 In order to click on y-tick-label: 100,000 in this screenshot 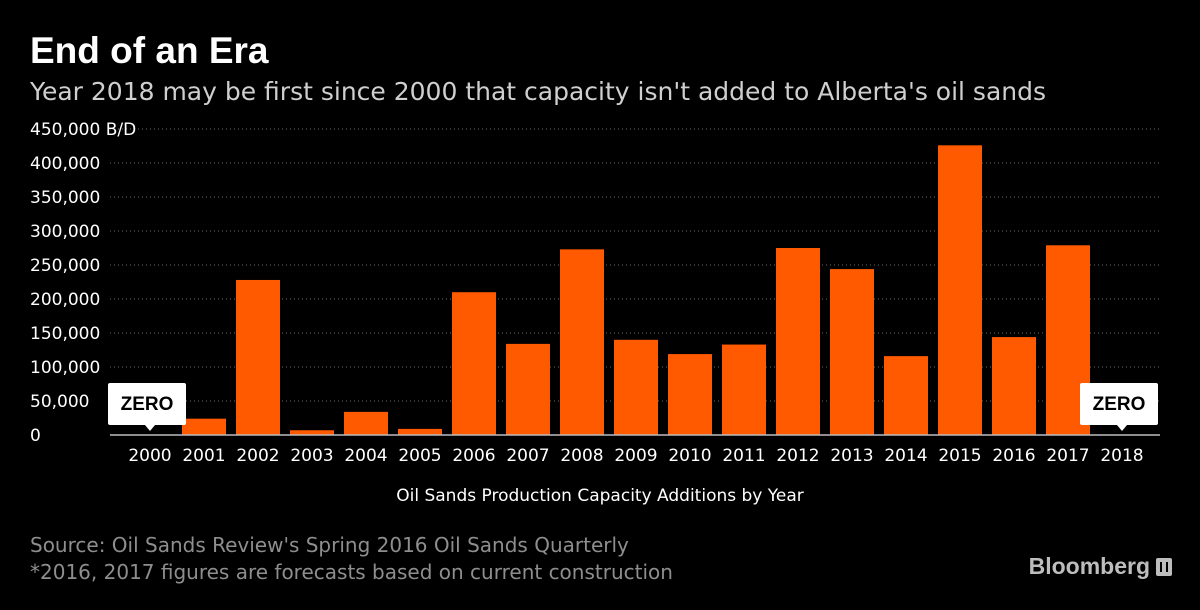, I will do `click(65, 368)`.